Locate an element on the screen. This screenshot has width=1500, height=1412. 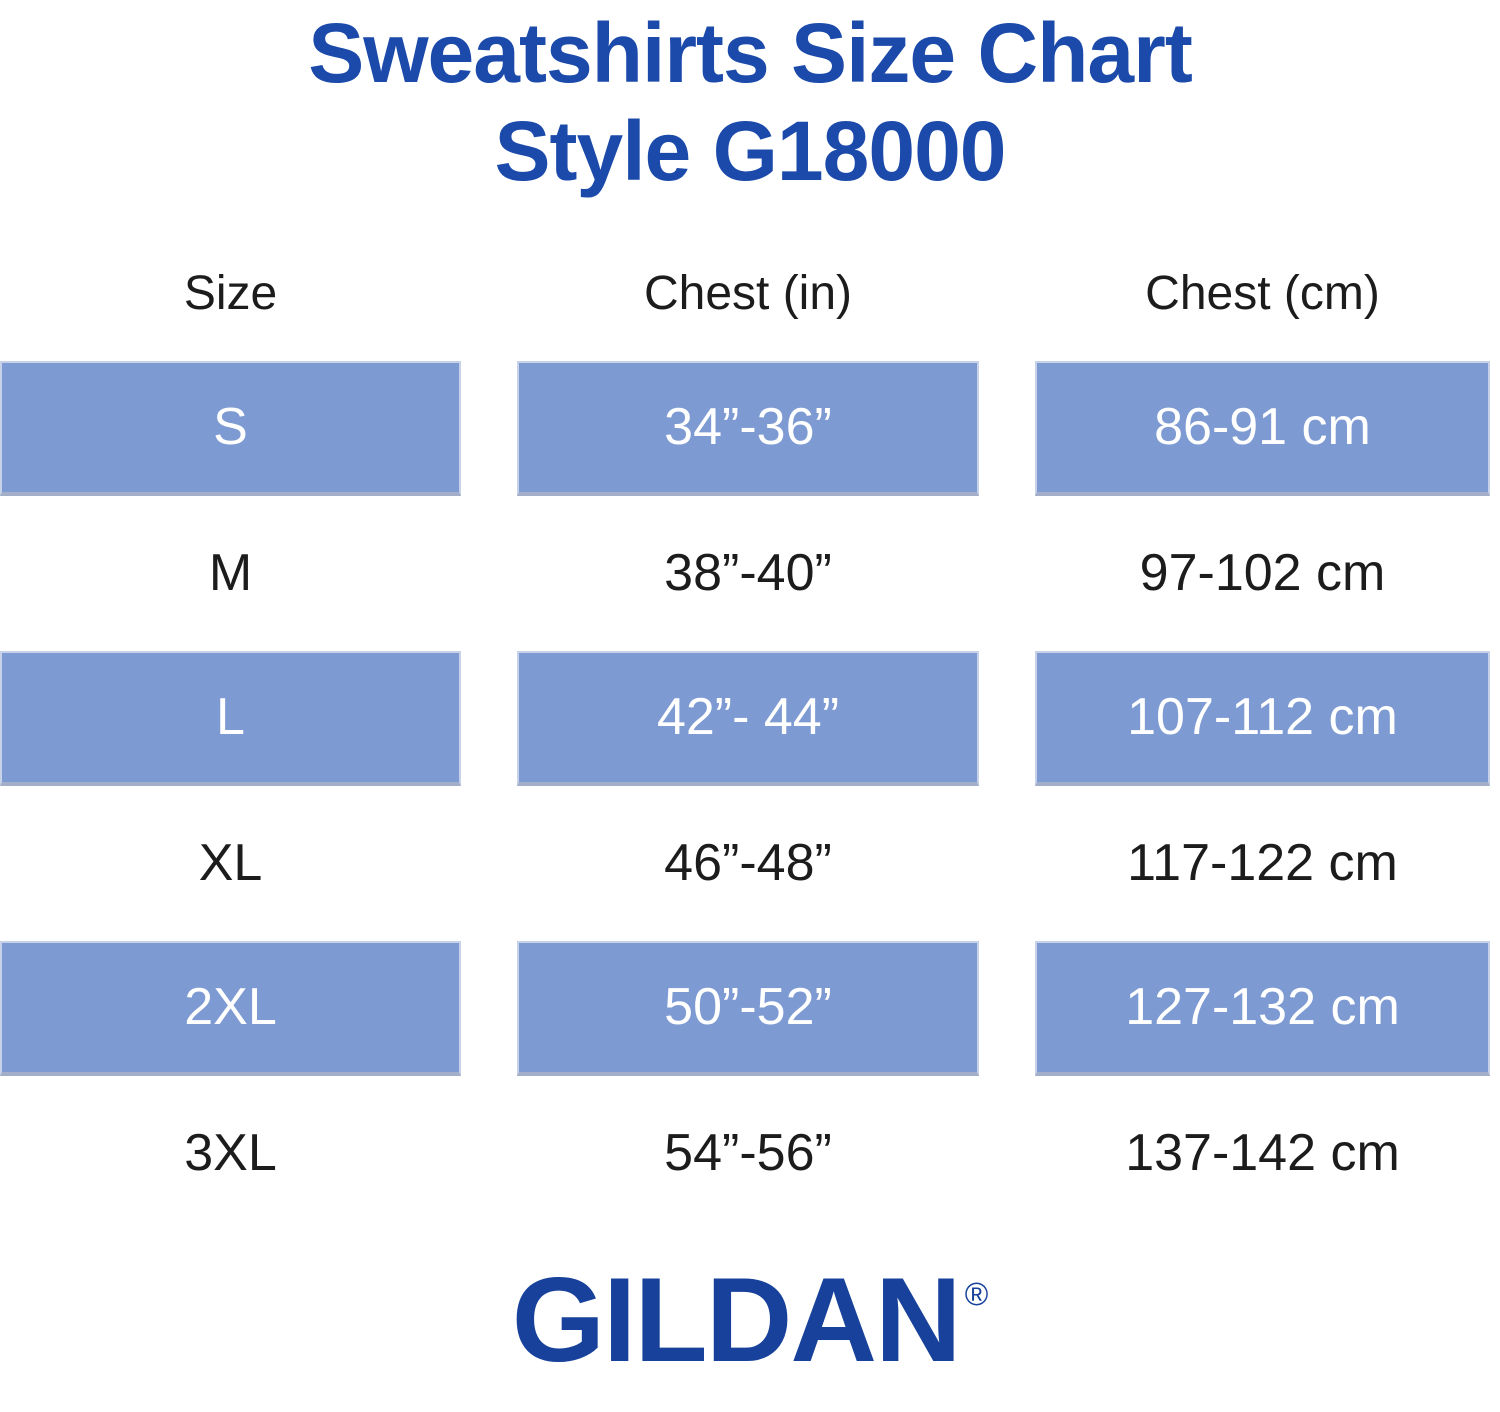
registered-trademark-icon: ® is located at coordinates (976, 1294).